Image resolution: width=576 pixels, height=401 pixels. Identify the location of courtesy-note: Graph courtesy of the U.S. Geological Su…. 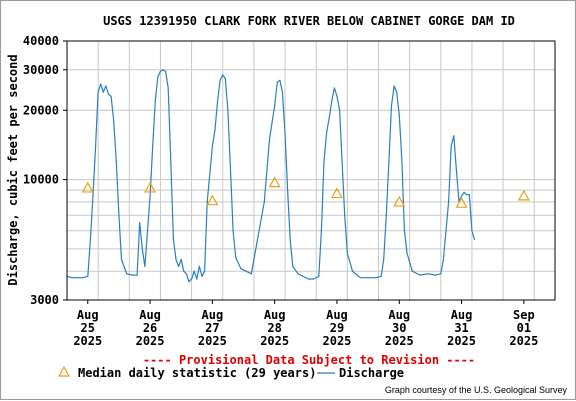
(476, 390).